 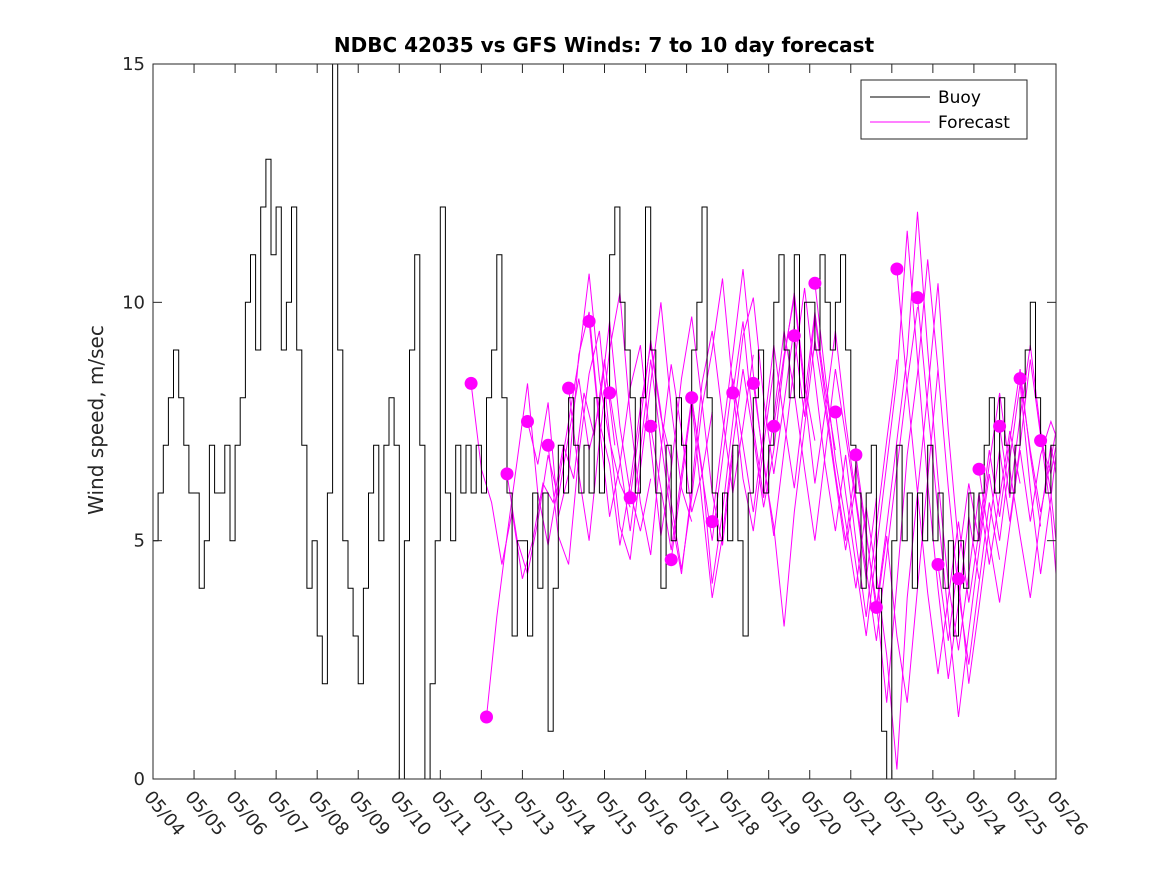 I want to click on y-tick-label-3: 15, so click(x=133, y=64).